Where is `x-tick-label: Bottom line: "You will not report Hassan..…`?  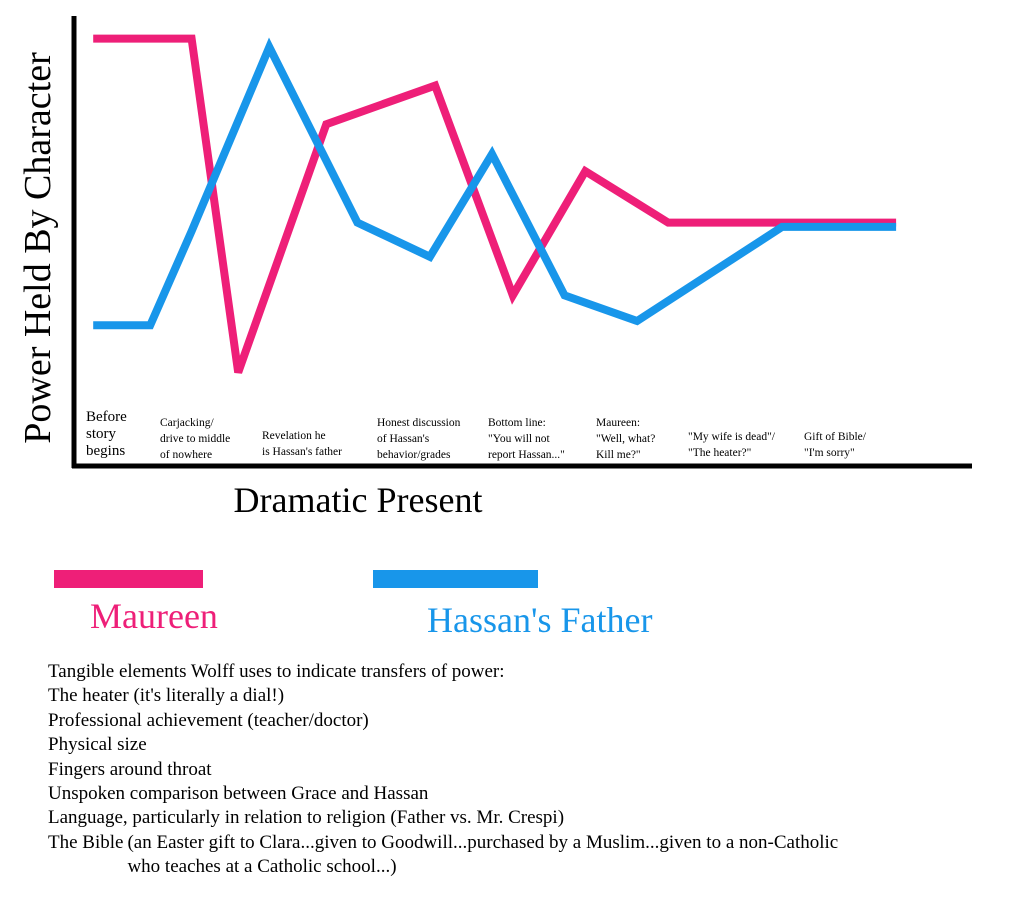
x-tick-label: Bottom line: "You will not report Hassan..… is located at coordinates (526, 439).